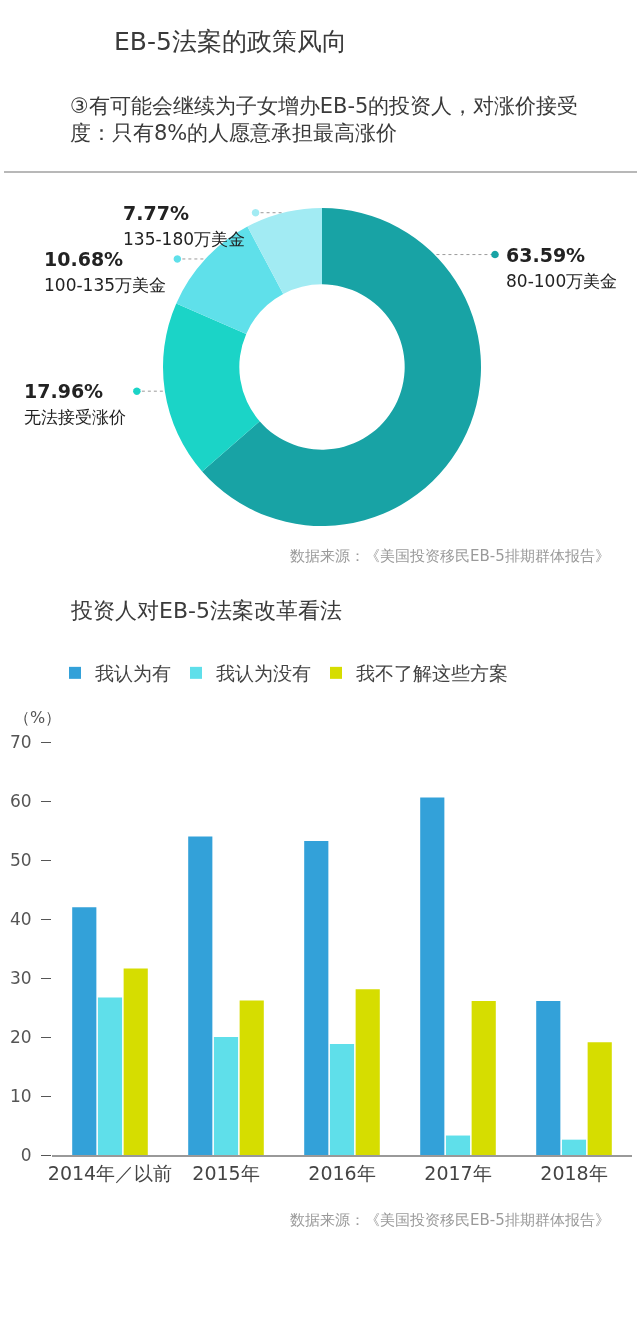 The width and height of the screenshot is (641, 1329). What do you see at coordinates (110, 1172) in the screenshot?
I see `x-tick-label: 2014年／以前` at bounding box center [110, 1172].